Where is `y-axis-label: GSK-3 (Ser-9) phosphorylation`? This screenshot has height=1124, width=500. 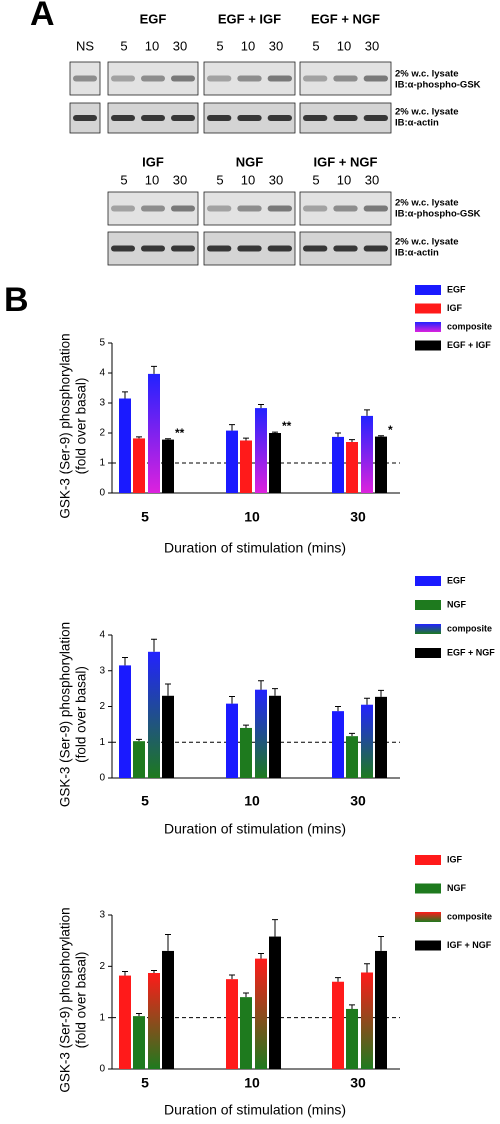 y-axis-label: GSK-3 (Ser-9) phosphorylation is located at coordinates (65, 999).